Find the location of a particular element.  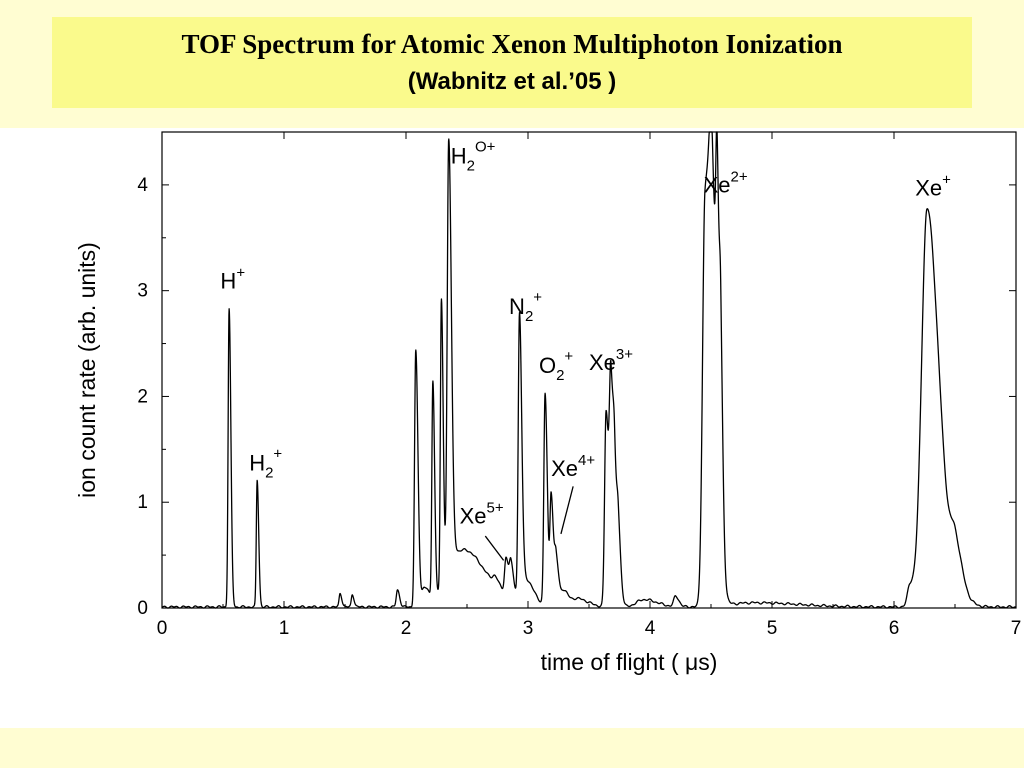

slide-citation: (Wabnitz et al.’05 ) is located at coordinates (512, 81).